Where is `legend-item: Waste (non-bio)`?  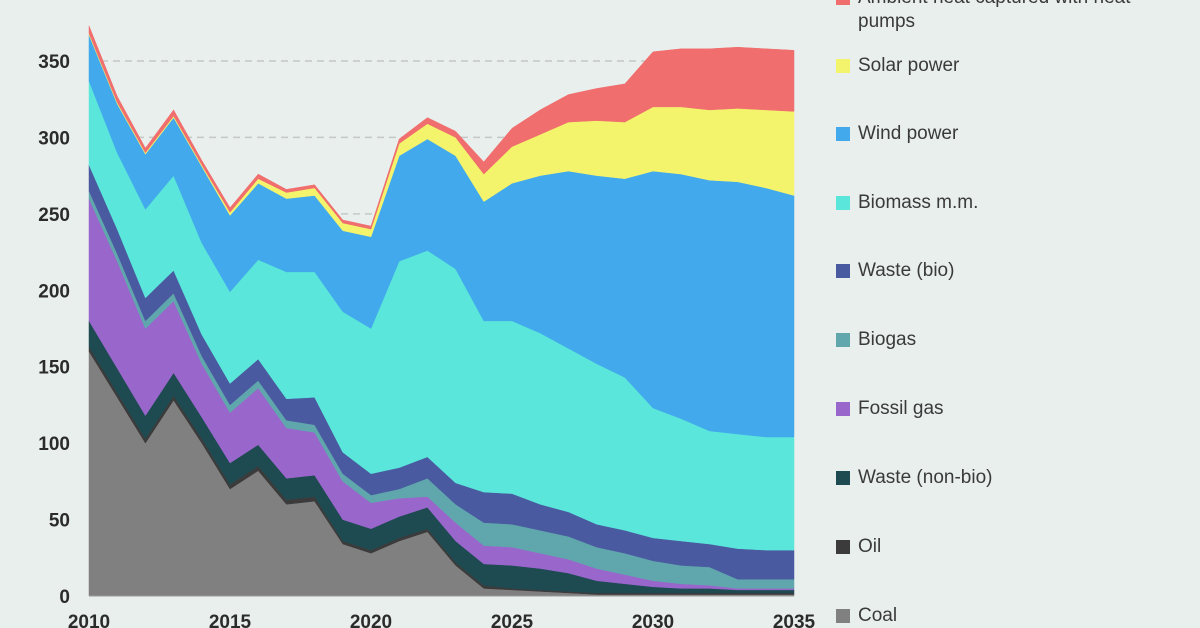 legend-item: Waste (non-bio) is located at coordinates (1012, 478).